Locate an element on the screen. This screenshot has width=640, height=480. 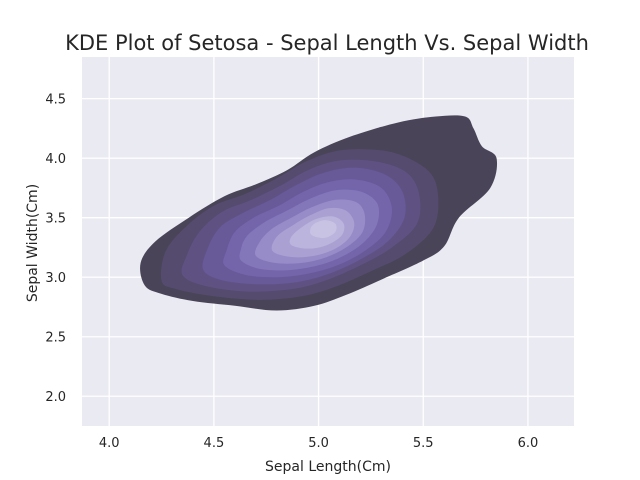
x-axis-ticks: 4.0 4.5 5.0 5.5 6.0 is located at coordinates (318, 443).